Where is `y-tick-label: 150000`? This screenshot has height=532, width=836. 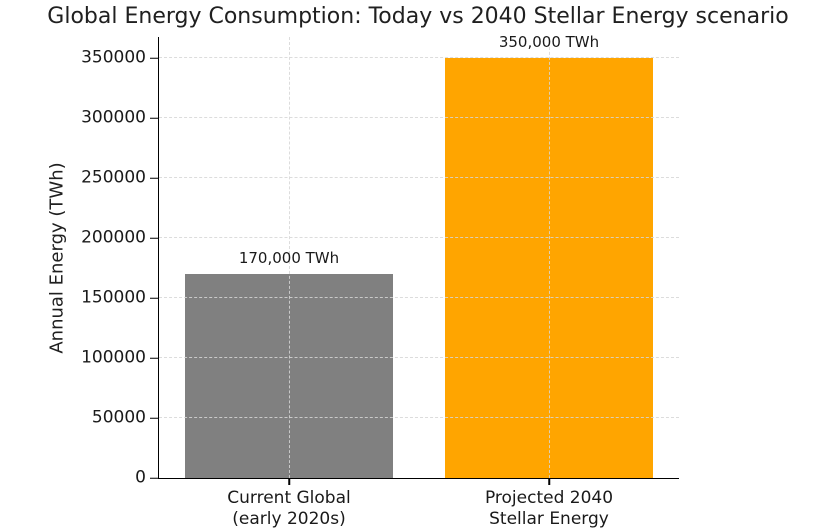
y-tick-label: 150000 is located at coordinates (113, 297).